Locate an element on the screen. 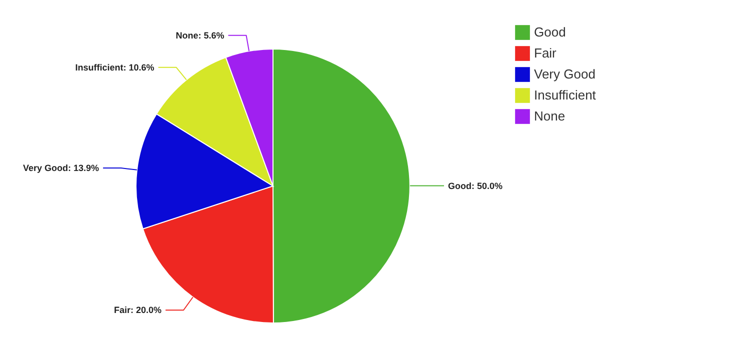 This screenshot has height=359, width=750. data-label: None: 5.6% is located at coordinates (200, 35).